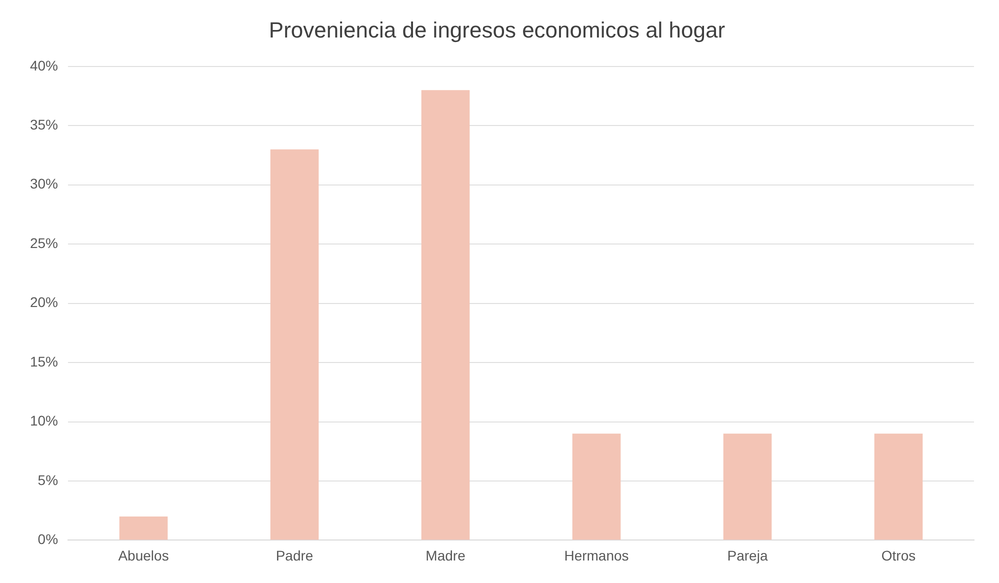 This screenshot has width=999, height=583. What do you see at coordinates (44, 361) in the screenshot?
I see `y-tick-label: 15%` at bounding box center [44, 361].